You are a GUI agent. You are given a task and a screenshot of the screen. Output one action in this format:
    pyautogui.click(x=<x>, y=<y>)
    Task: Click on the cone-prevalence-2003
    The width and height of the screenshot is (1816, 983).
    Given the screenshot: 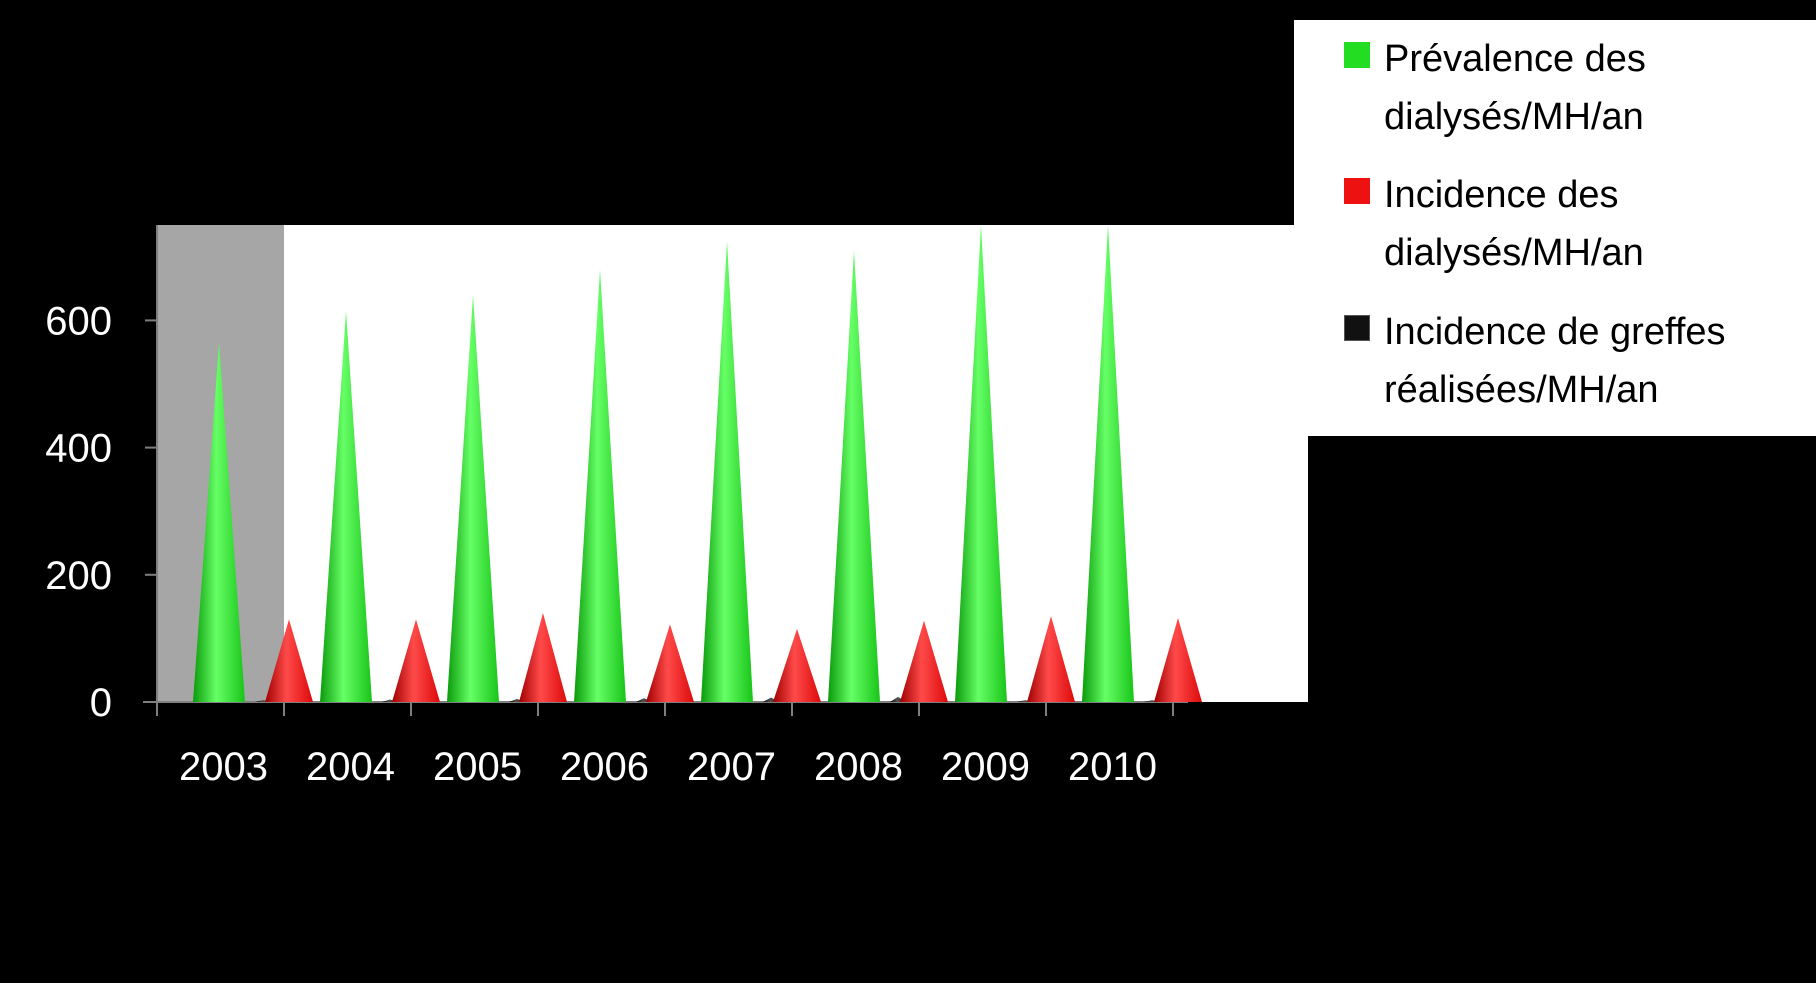 What is the action you would take?
    pyautogui.click(x=219, y=522)
    